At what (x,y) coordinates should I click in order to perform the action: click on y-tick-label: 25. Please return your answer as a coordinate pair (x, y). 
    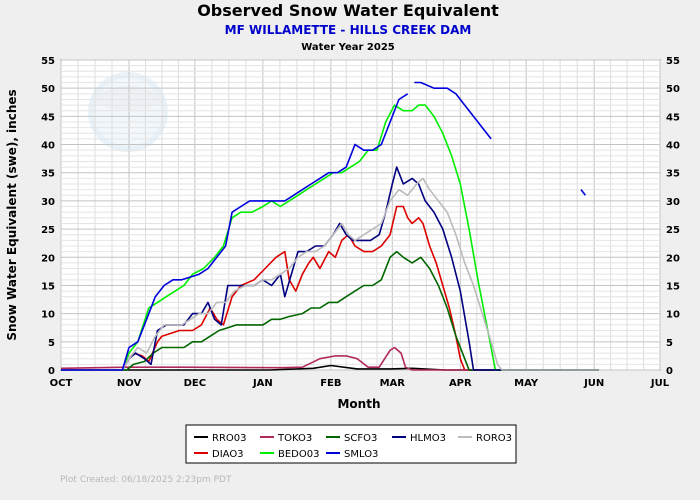
    Looking at the image, I should click on (48, 230).